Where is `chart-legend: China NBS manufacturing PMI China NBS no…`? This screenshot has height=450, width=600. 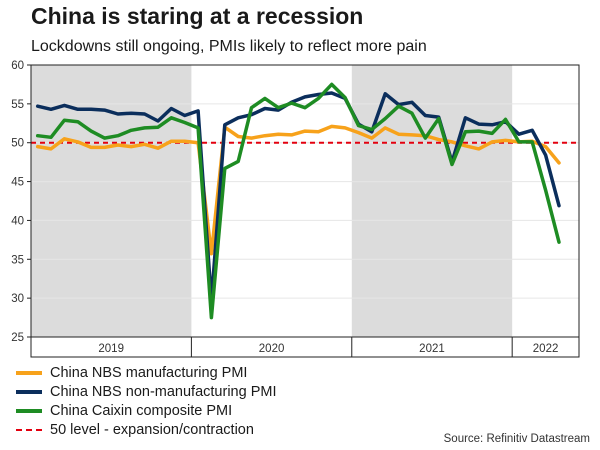 chart-legend: China NBS manufacturing PMI China NBS no… is located at coordinates (145, 401).